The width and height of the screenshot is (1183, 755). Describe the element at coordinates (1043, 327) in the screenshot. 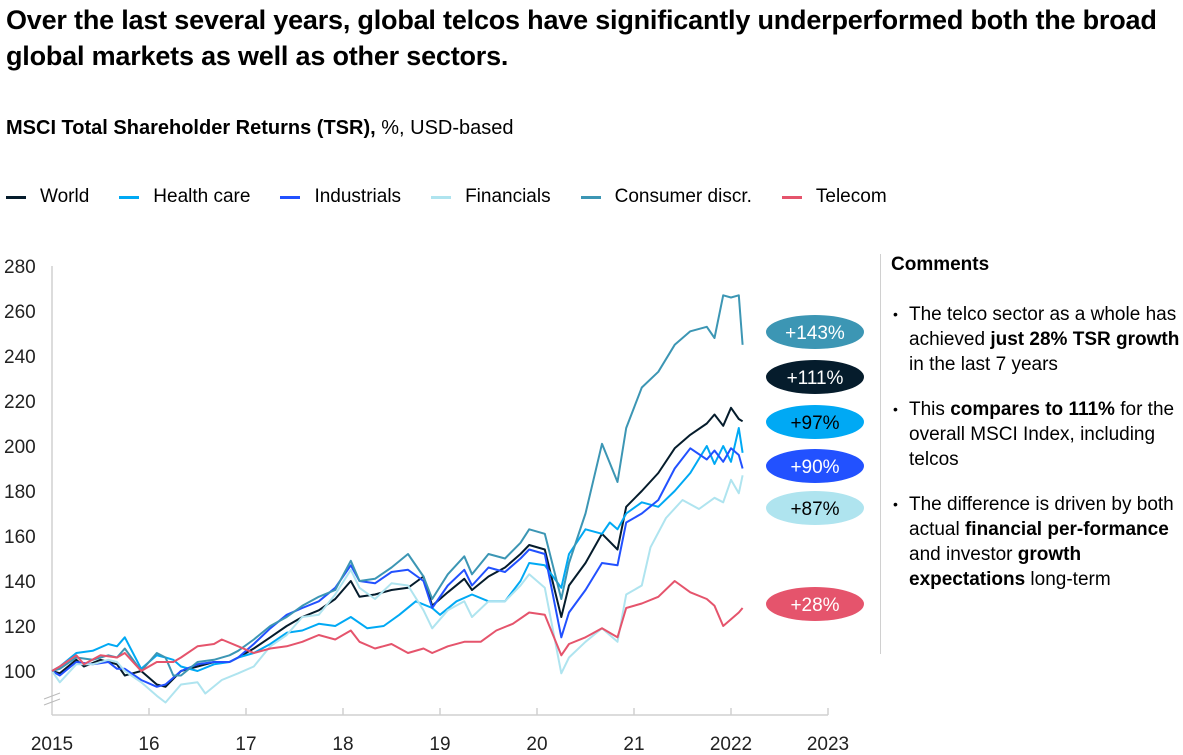

I see `comment-text: The telco sector as a whole has achieved` at that location.